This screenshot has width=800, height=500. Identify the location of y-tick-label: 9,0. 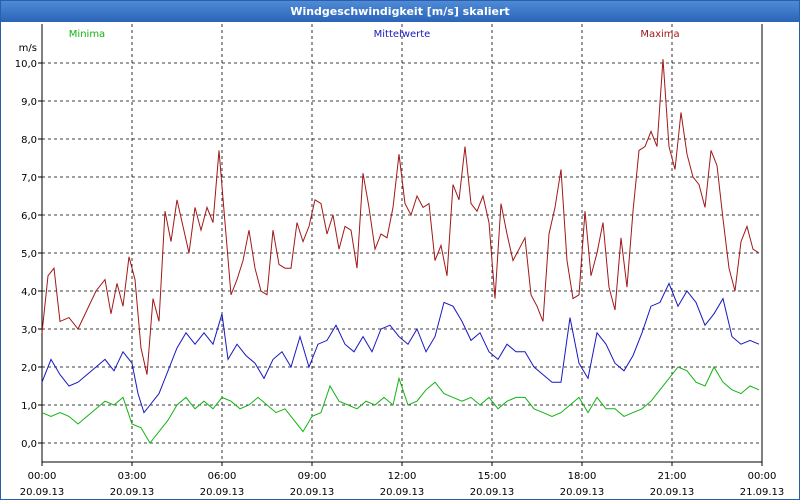
(29, 102).